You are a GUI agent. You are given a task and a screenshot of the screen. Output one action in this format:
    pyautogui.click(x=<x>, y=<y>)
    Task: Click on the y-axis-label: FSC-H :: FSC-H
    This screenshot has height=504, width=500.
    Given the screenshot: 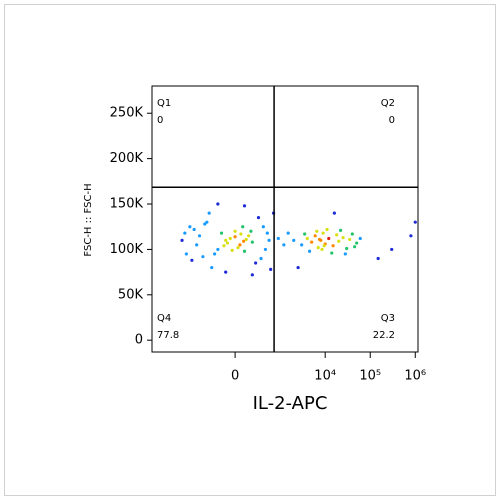 What is the action you would take?
    pyautogui.click(x=88, y=219)
    